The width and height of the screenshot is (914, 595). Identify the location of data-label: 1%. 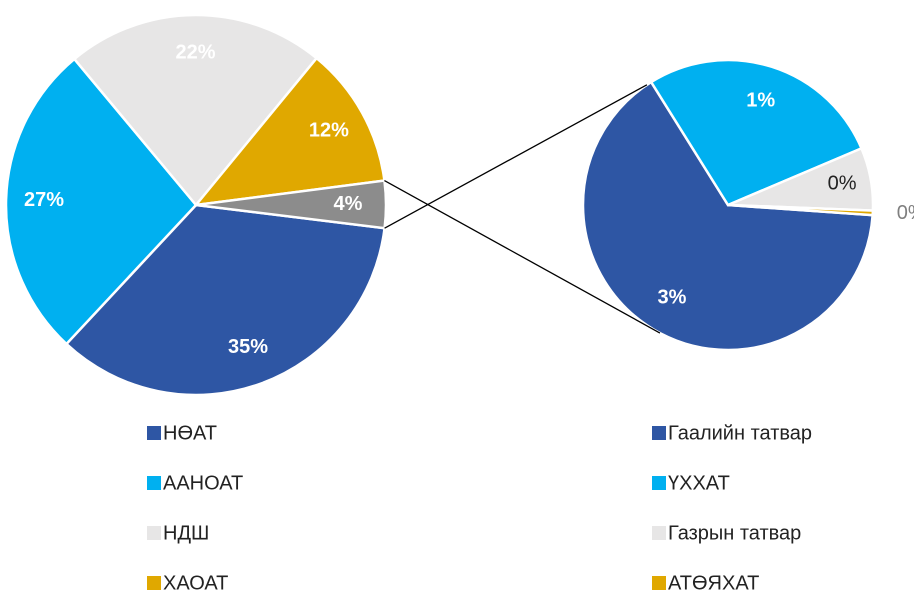
(760, 101).